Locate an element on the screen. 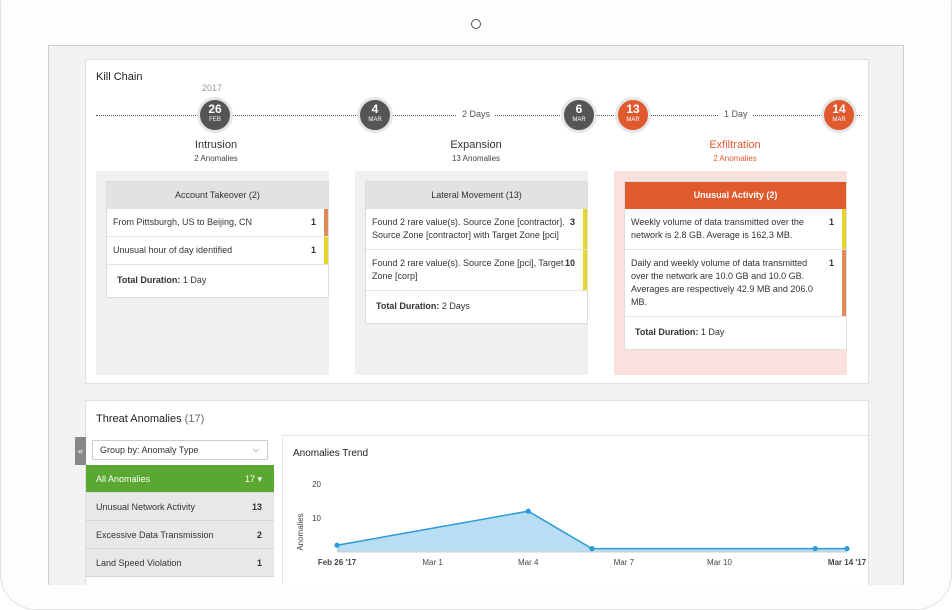 The height and width of the screenshot is (610, 952). card-title: Lateral Movement (13) is located at coordinates (476, 195).